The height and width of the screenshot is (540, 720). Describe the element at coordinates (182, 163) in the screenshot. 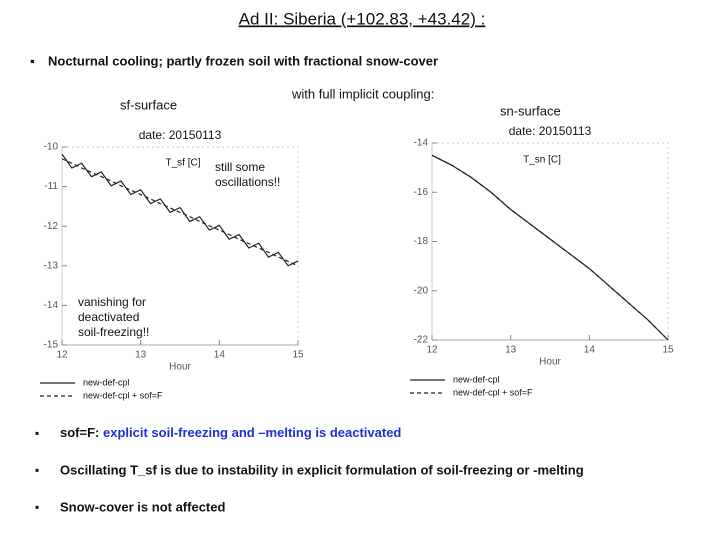

I see `y-axis-label: T_sf [C]` at that location.